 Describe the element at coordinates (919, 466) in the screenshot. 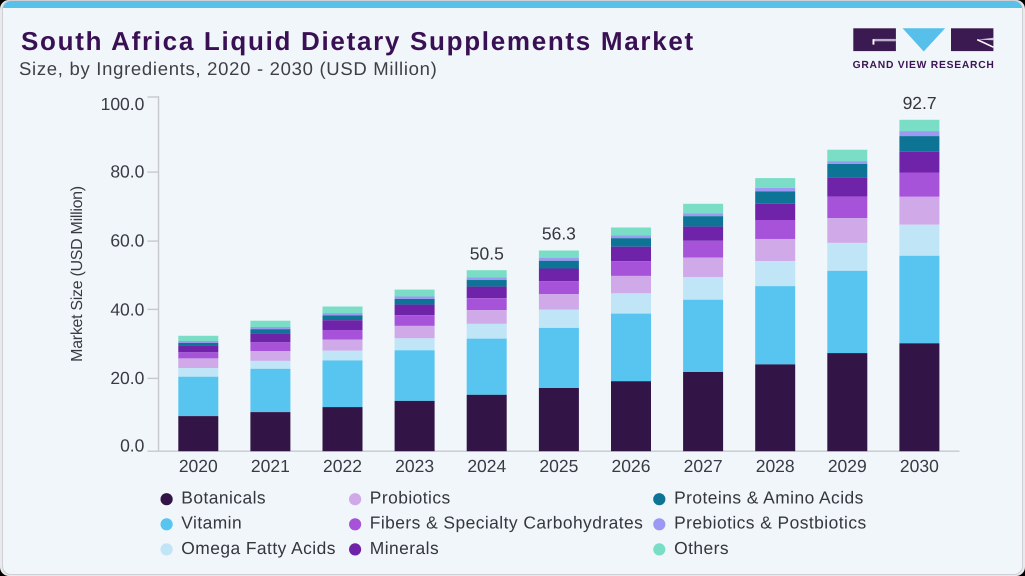

I see `svg-text: 2030` at that location.